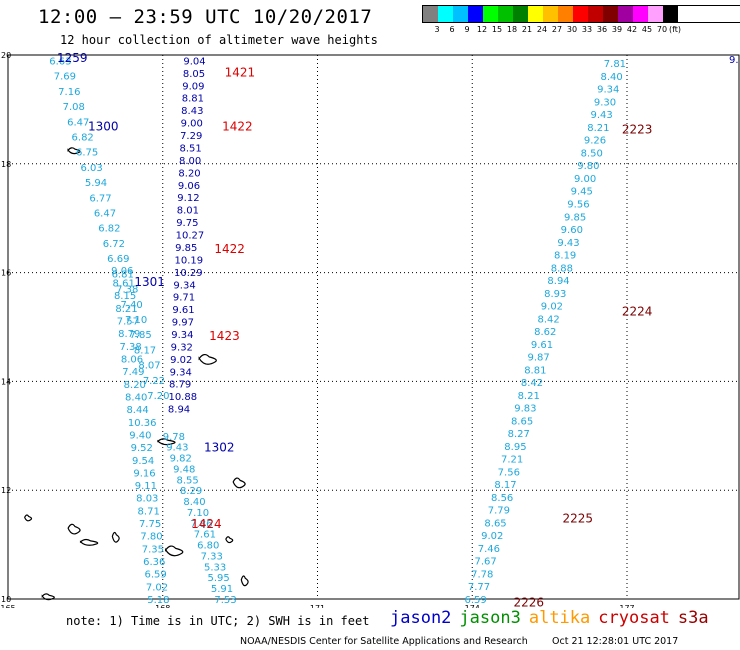  What do you see at coordinates (559, 618) in the screenshot?
I see `legend-altika: altika` at bounding box center [559, 618].